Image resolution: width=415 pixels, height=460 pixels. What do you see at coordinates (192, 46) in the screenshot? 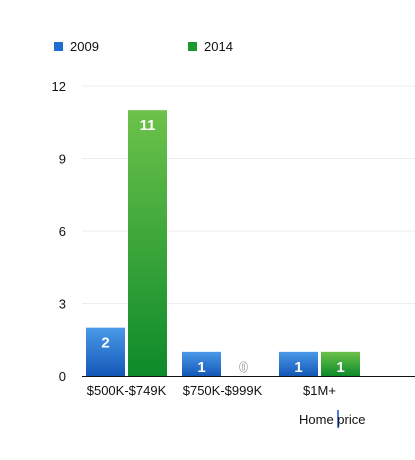
I see `legend-swatch-2014` at bounding box center [192, 46].